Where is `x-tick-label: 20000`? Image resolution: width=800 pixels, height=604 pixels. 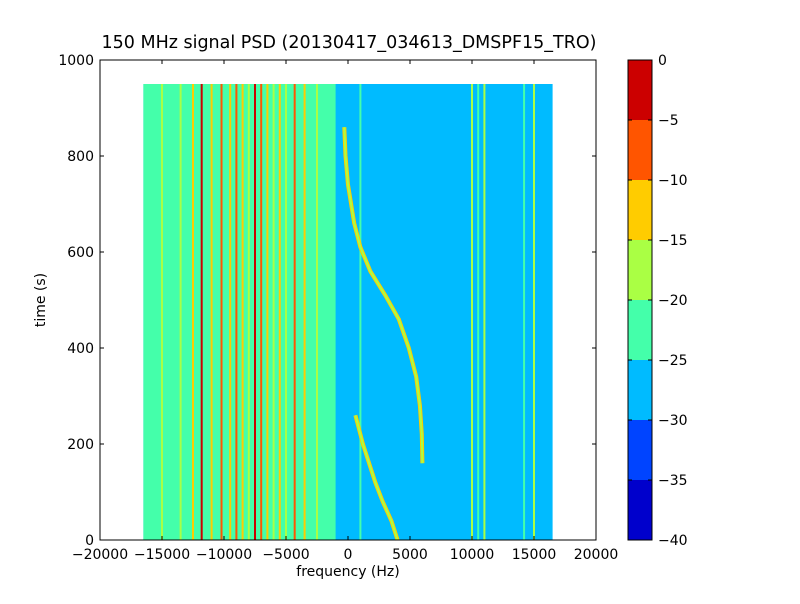 x-tick-label: 20000 is located at coordinates (596, 555).